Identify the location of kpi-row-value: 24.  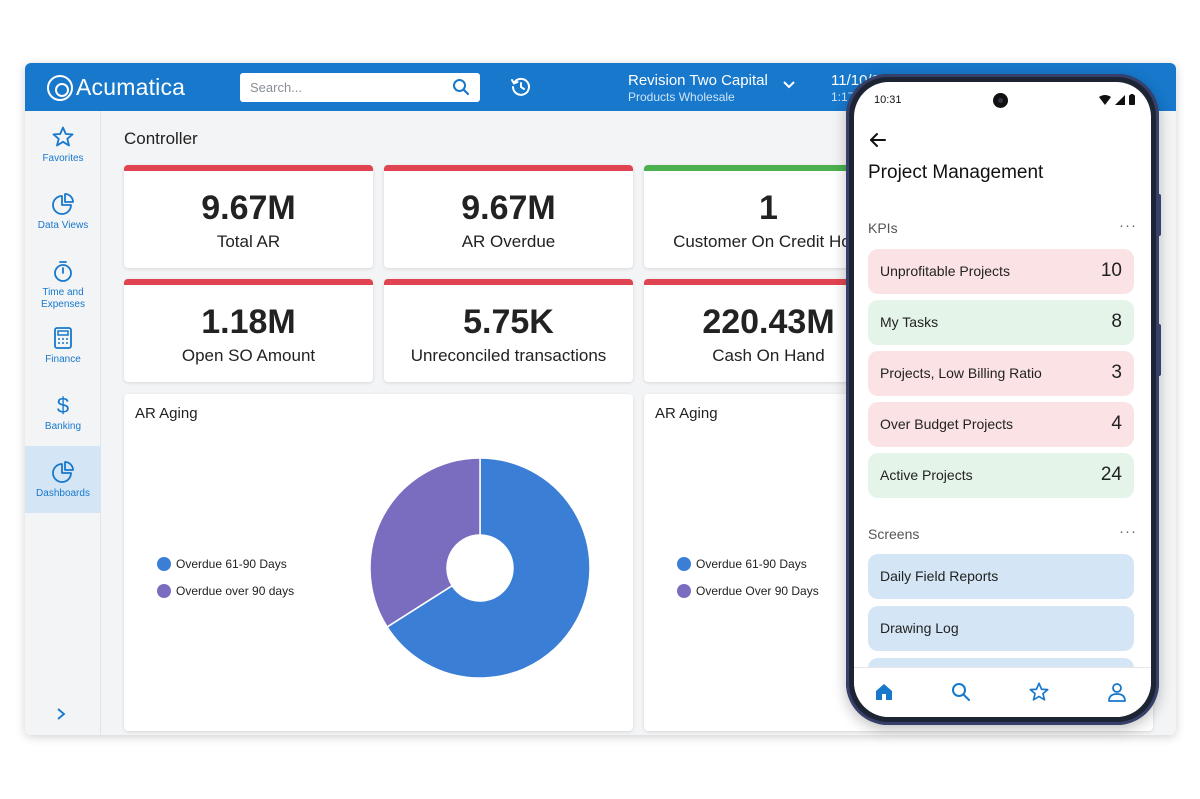
(1111, 474).